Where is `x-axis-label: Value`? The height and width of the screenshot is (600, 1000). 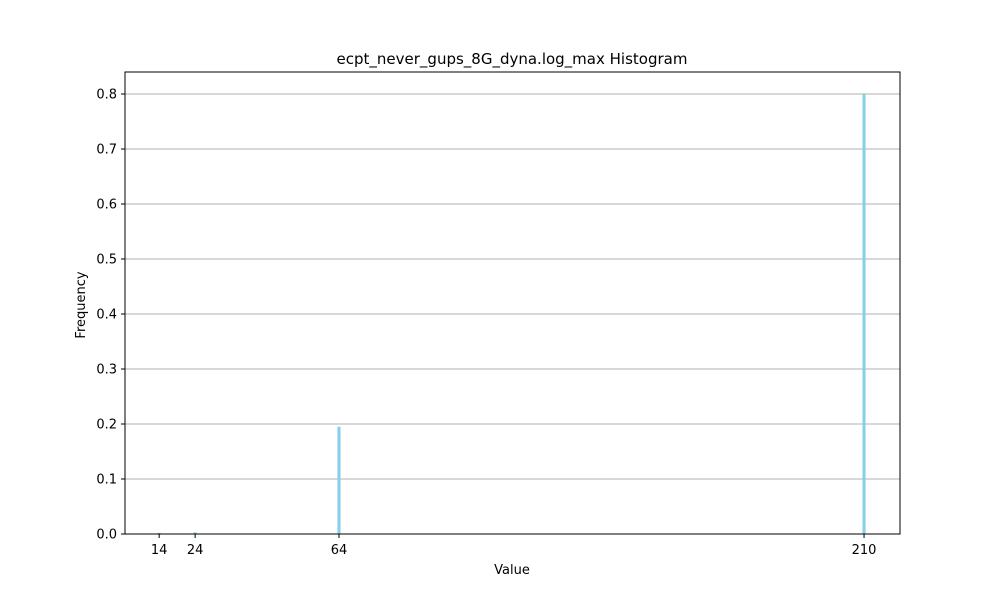
x-axis-label: Value is located at coordinates (512, 570).